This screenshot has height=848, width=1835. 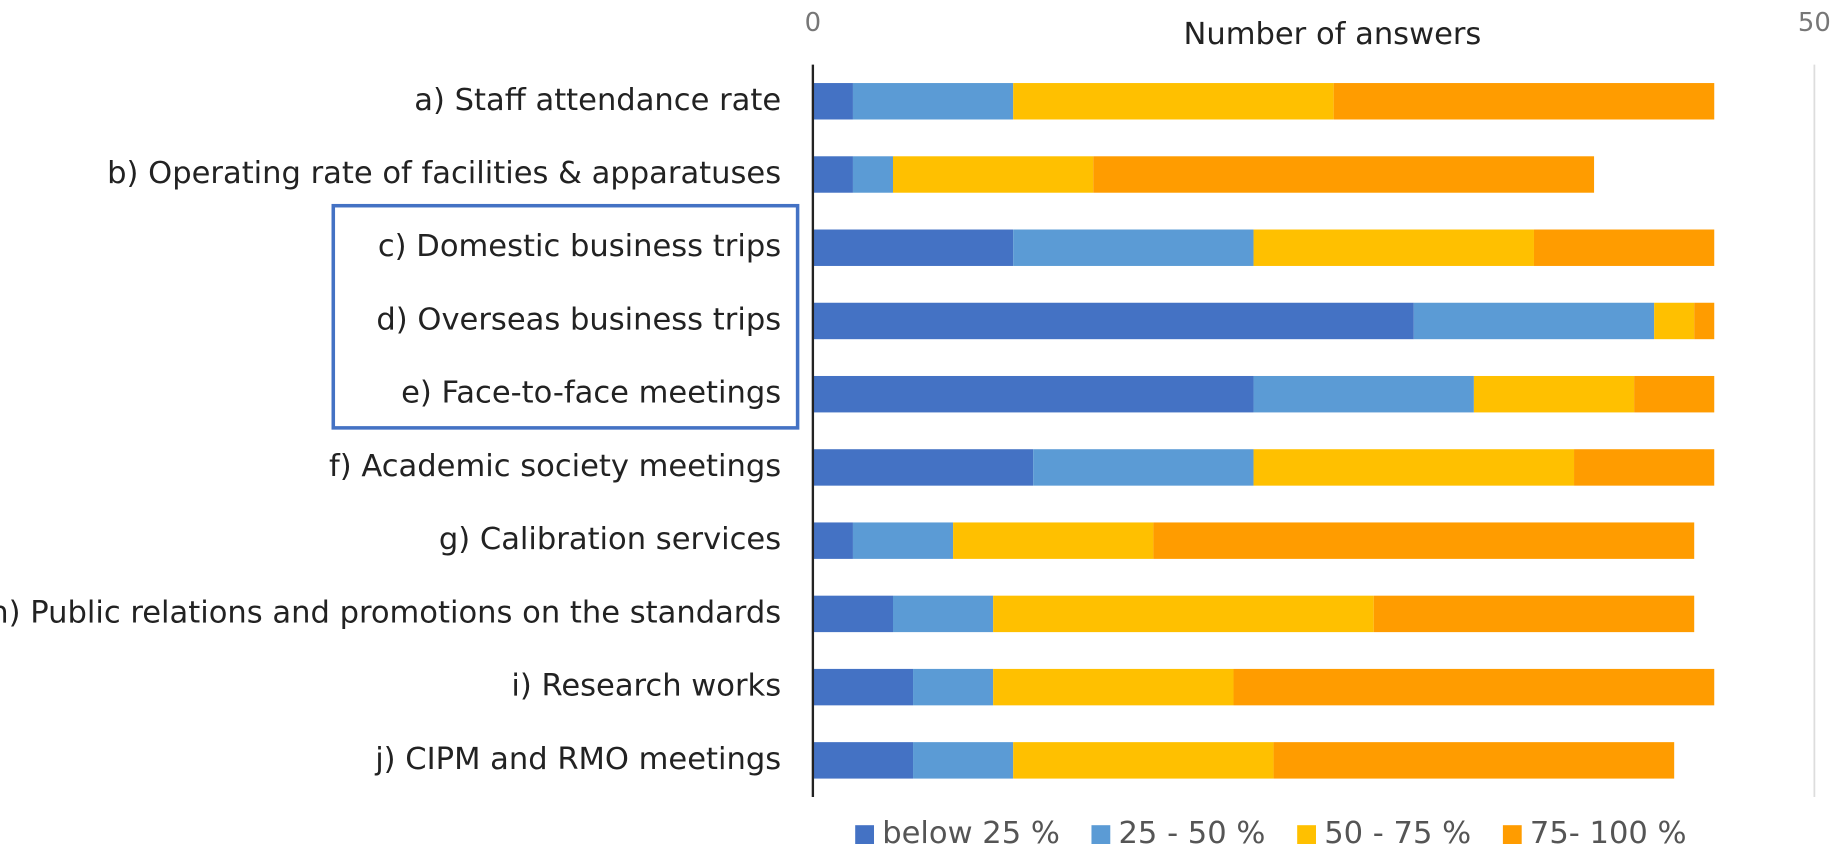 What do you see at coordinates (597, 100) in the screenshot?
I see `y-tick-label: a) Staff attendance rate` at bounding box center [597, 100].